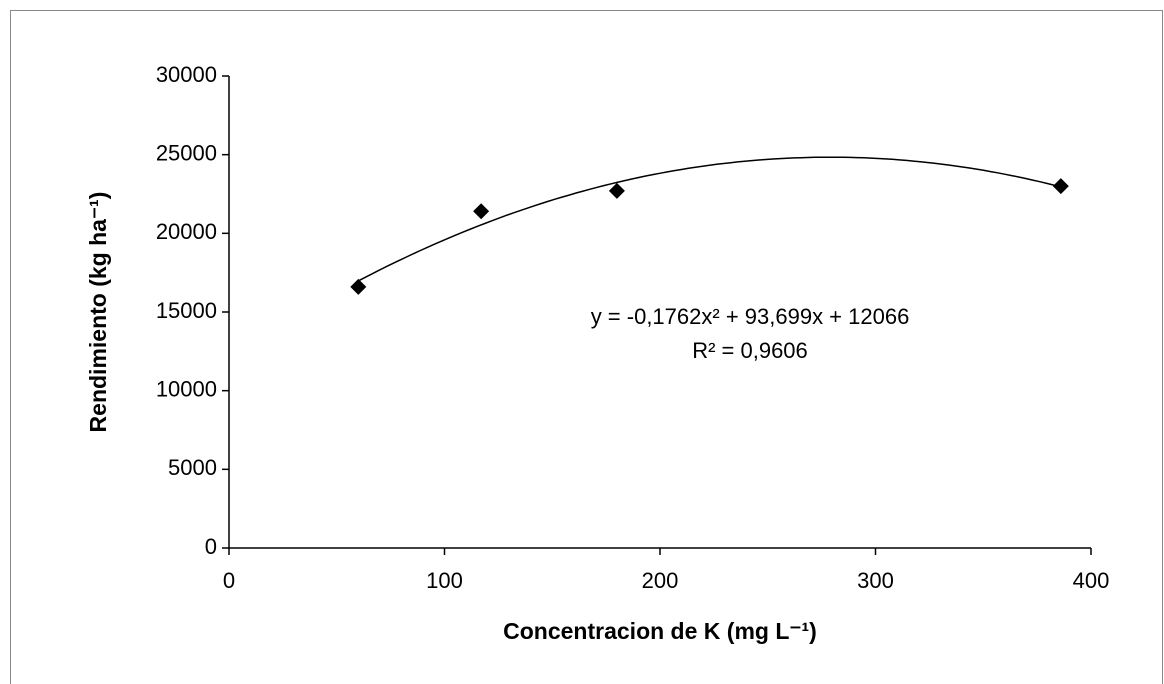 This screenshot has width=1164, height=684. I want to click on y-tick-label: 15000, so click(186, 310).